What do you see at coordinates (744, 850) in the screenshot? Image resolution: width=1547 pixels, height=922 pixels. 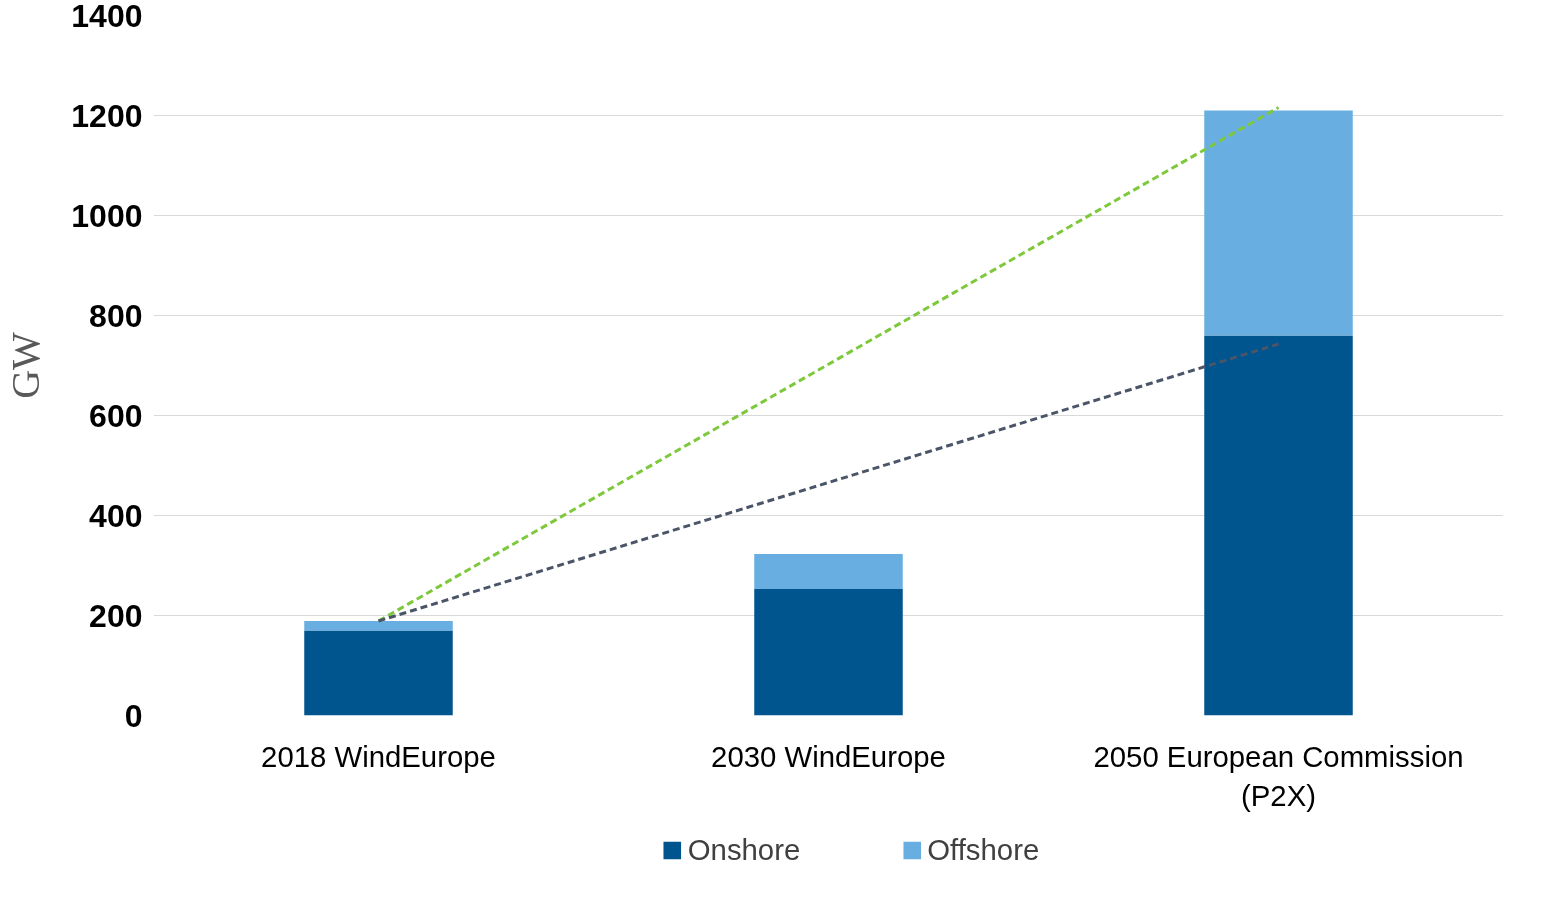 I see `legend-label: Onshore` at bounding box center [744, 850].